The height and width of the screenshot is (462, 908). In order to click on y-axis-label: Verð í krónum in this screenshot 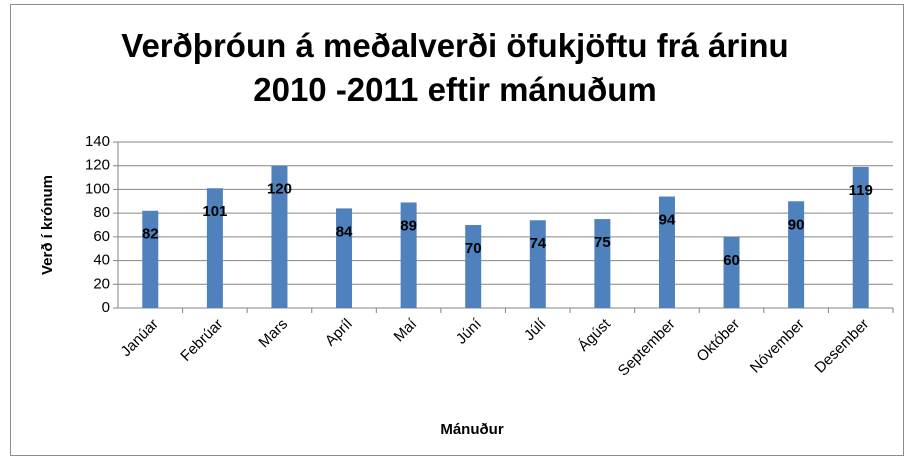, I will do `click(47, 225)`.